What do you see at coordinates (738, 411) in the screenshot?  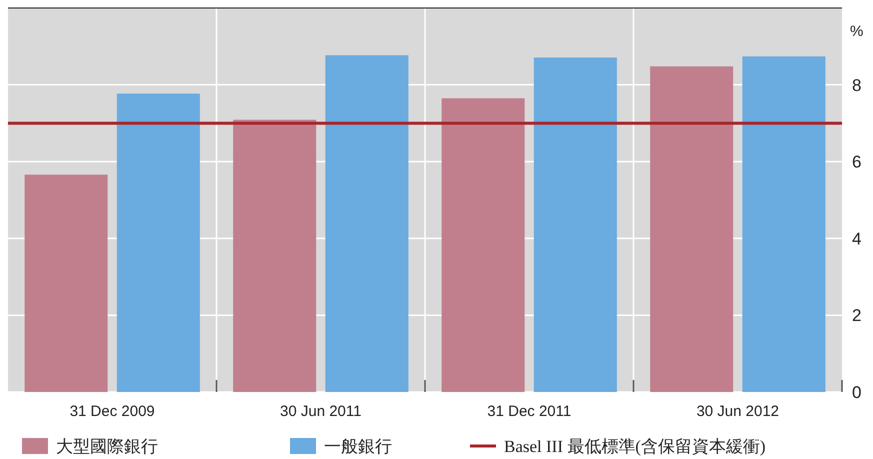 I see `x-tick-label: 30 Jun 2012` at bounding box center [738, 411].